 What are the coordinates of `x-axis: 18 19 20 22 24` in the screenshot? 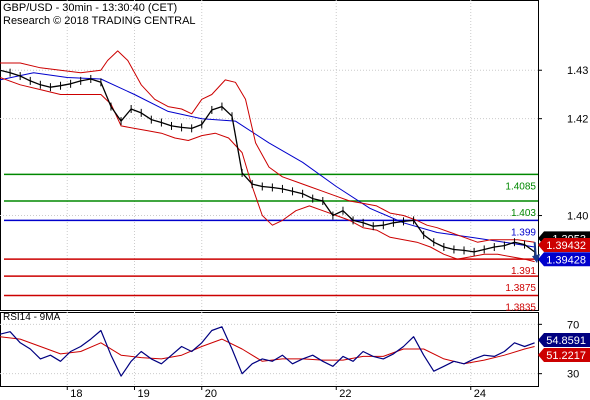 It's located at (276, 393).